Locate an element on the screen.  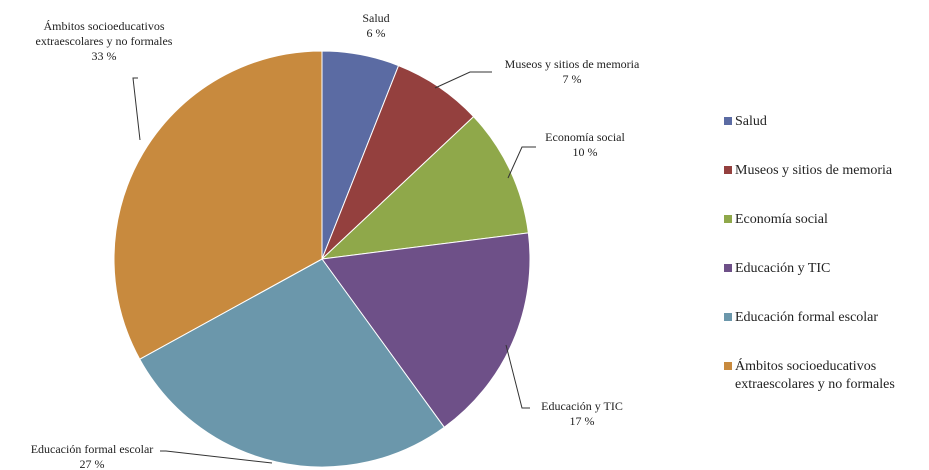
pie-slice-educacion-y-tic is located at coordinates (426, 330).